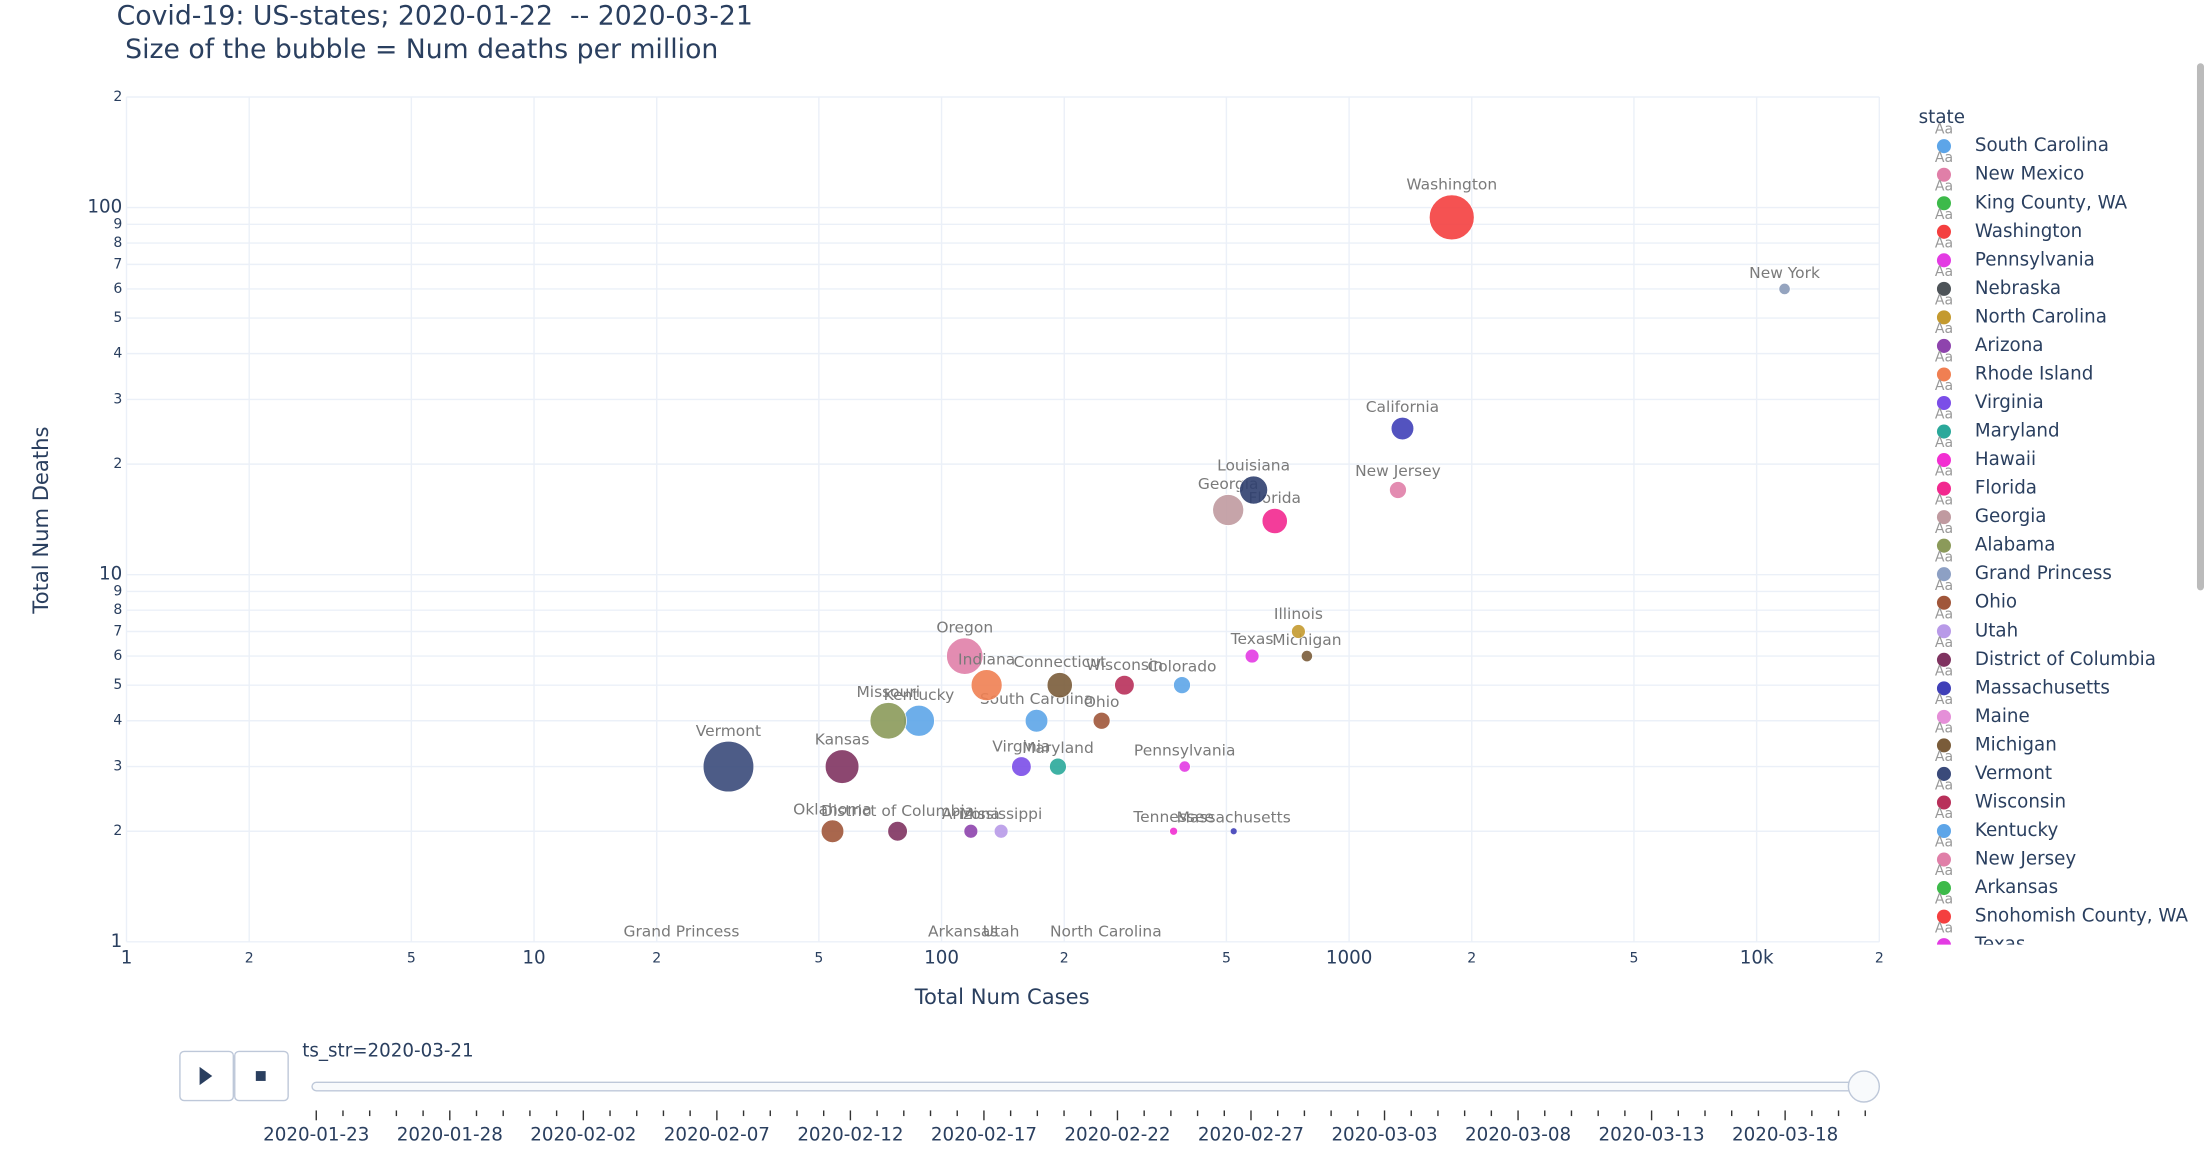 This screenshot has height=1160, width=2204. What do you see at coordinates (1999, 944) in the screenshot?
I see `legend-label: Texas` at bounding box center [1999, 944].